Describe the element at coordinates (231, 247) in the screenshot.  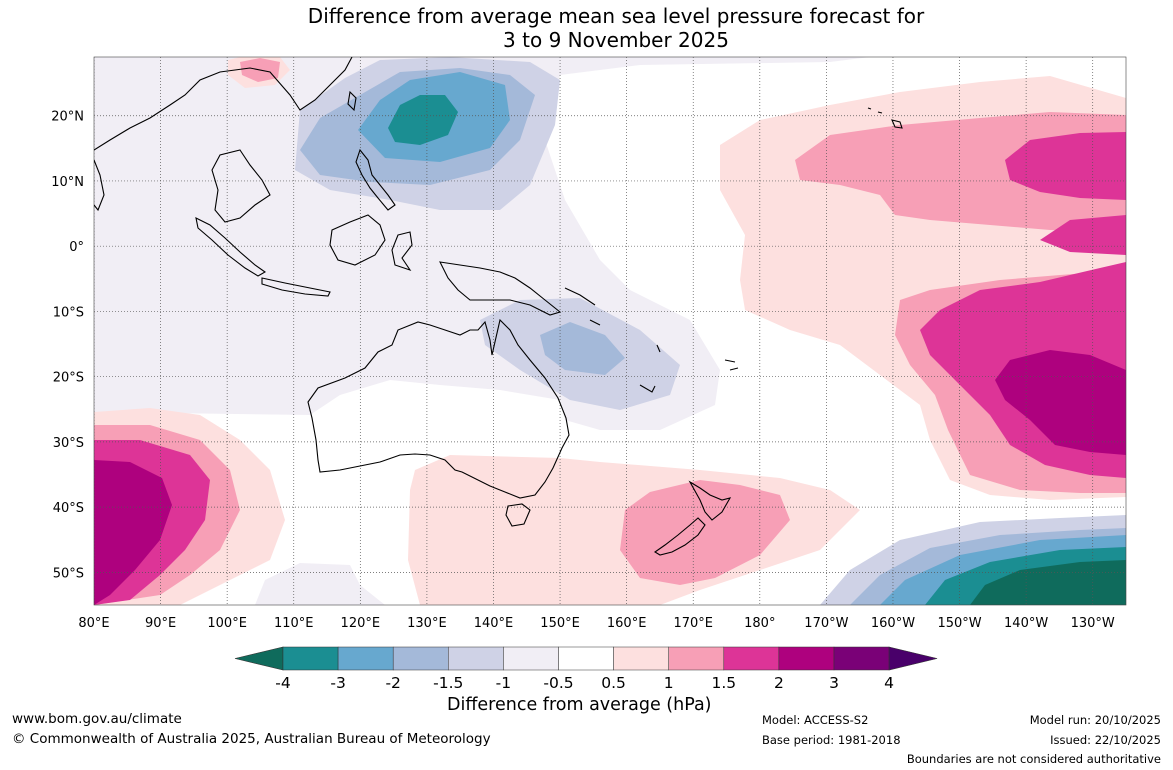
I see `sumatra-coastline` at that location.